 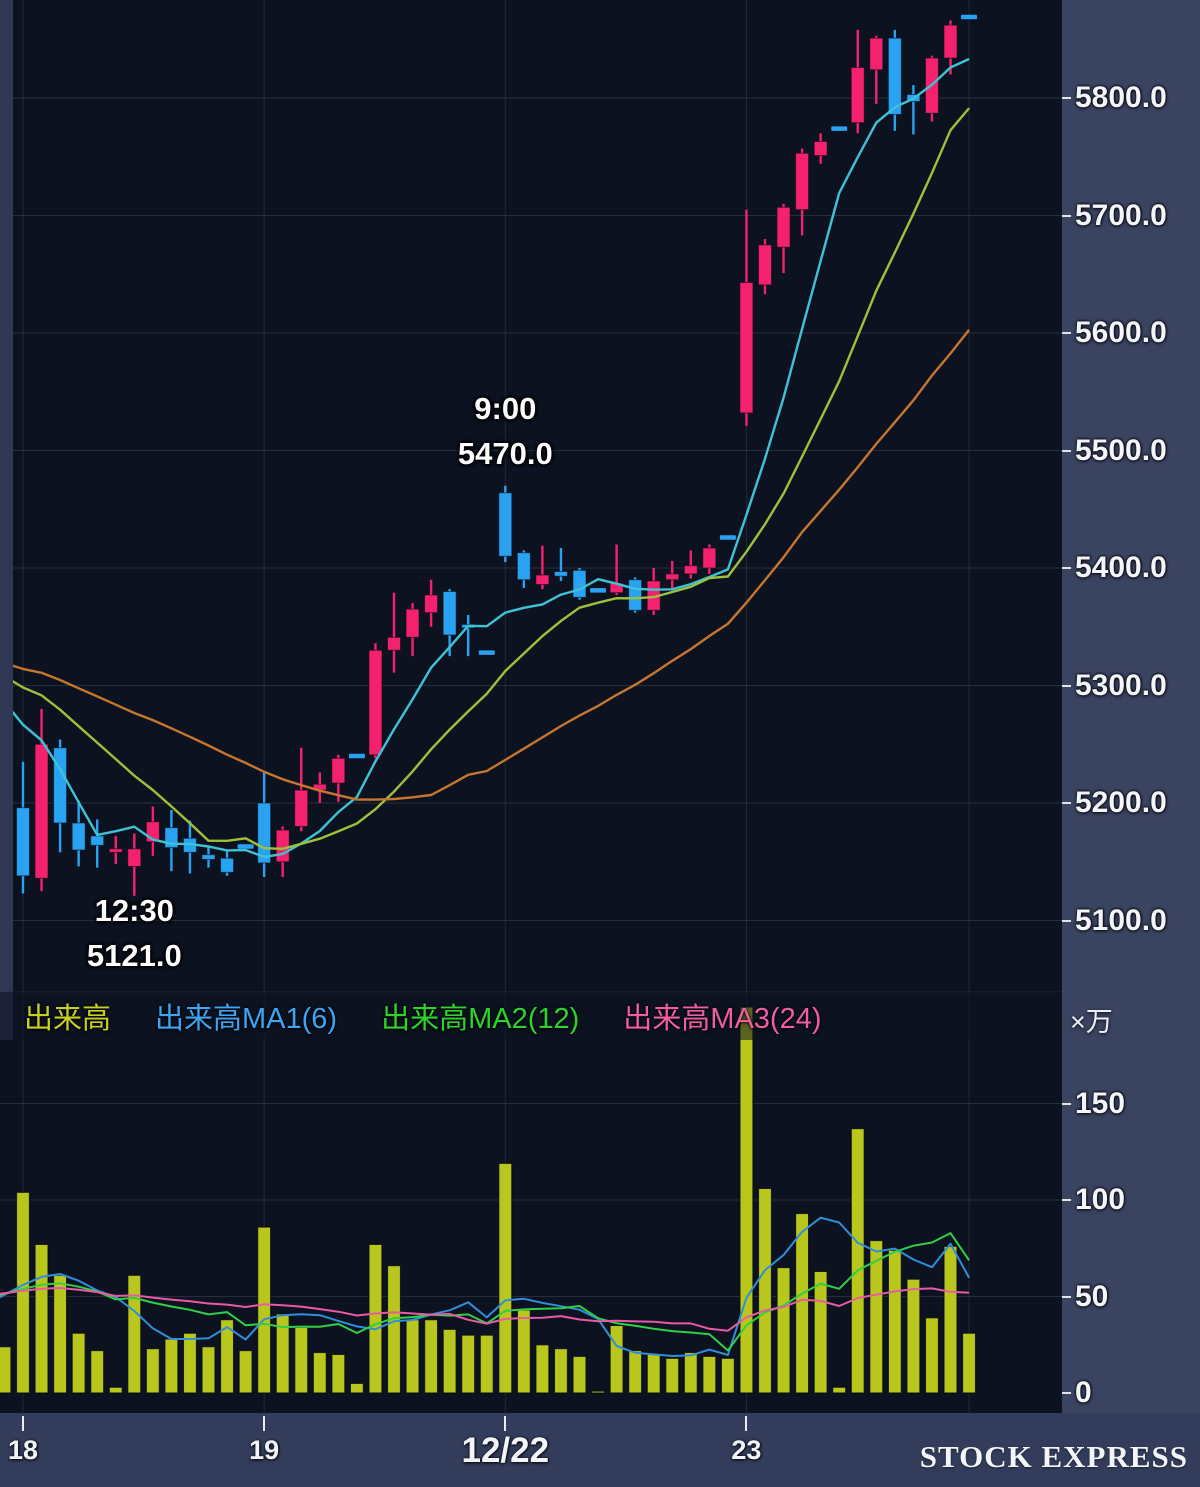 What do you see at coordinates (264, 1450) in the screenshot?
I see `time-axis-label: 19` at bounding box center [264, 1450].